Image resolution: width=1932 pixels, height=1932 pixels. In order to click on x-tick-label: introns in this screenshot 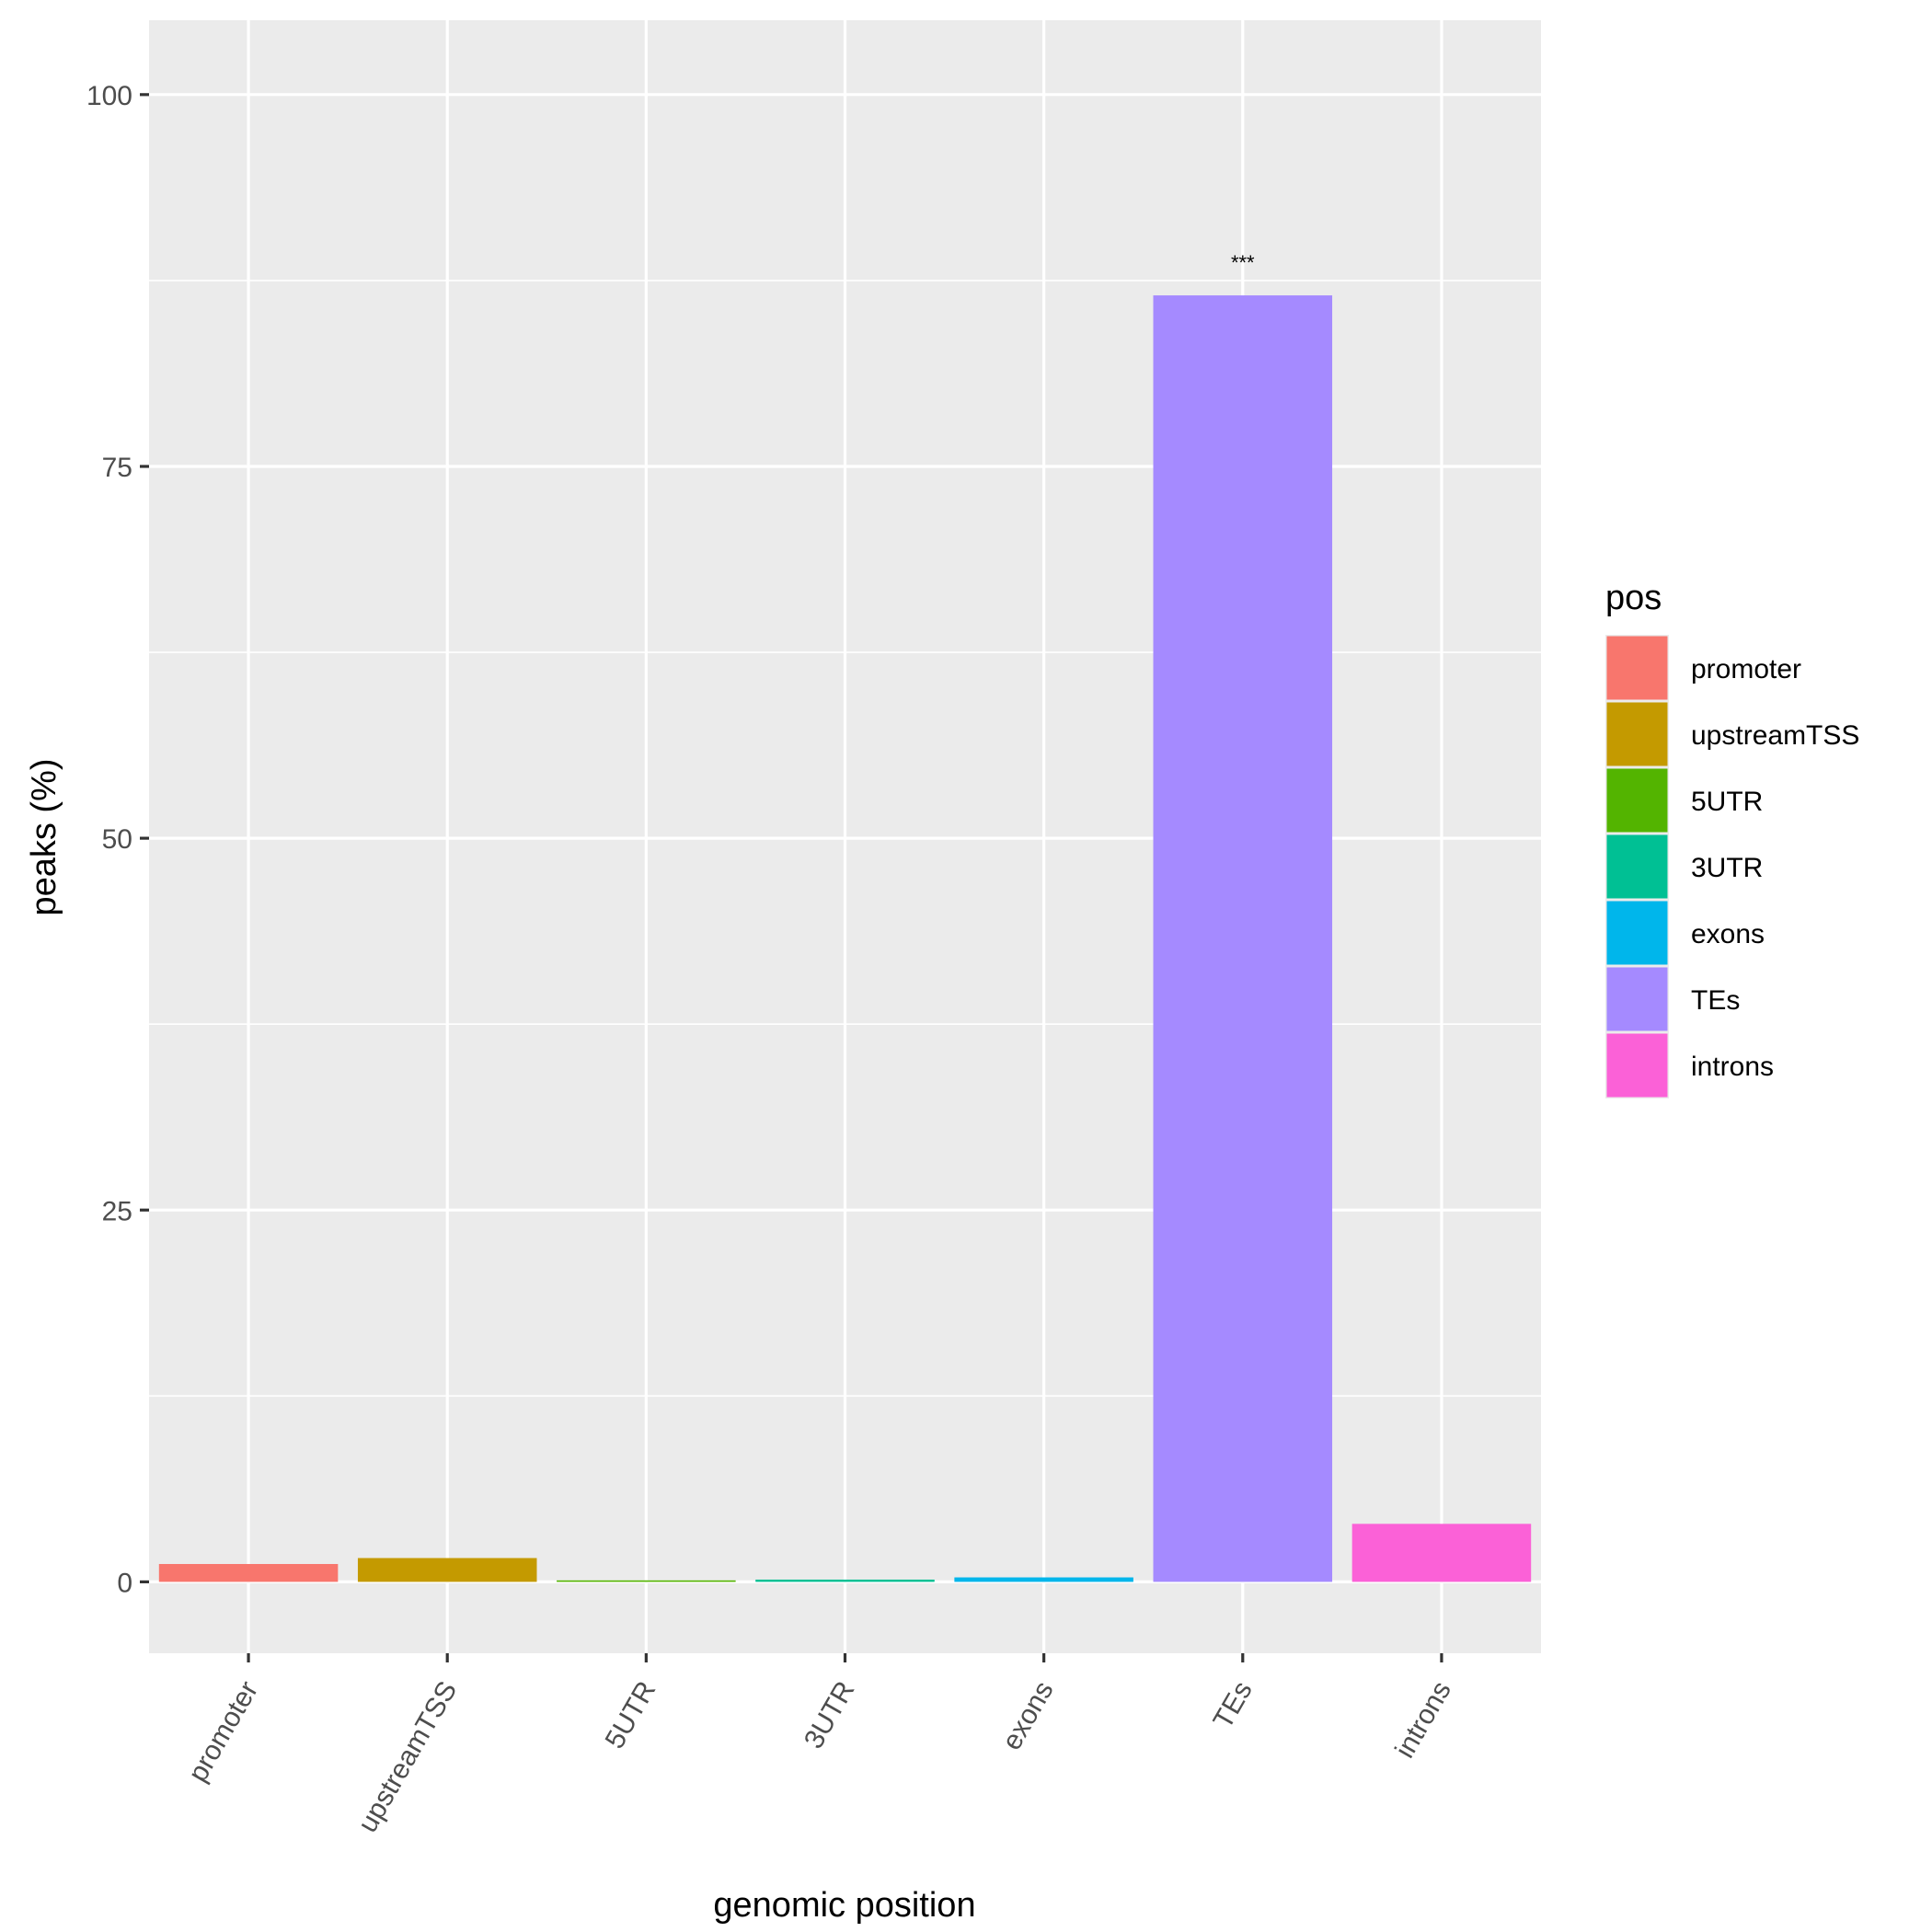, I will do `click(1423, 1719)`.